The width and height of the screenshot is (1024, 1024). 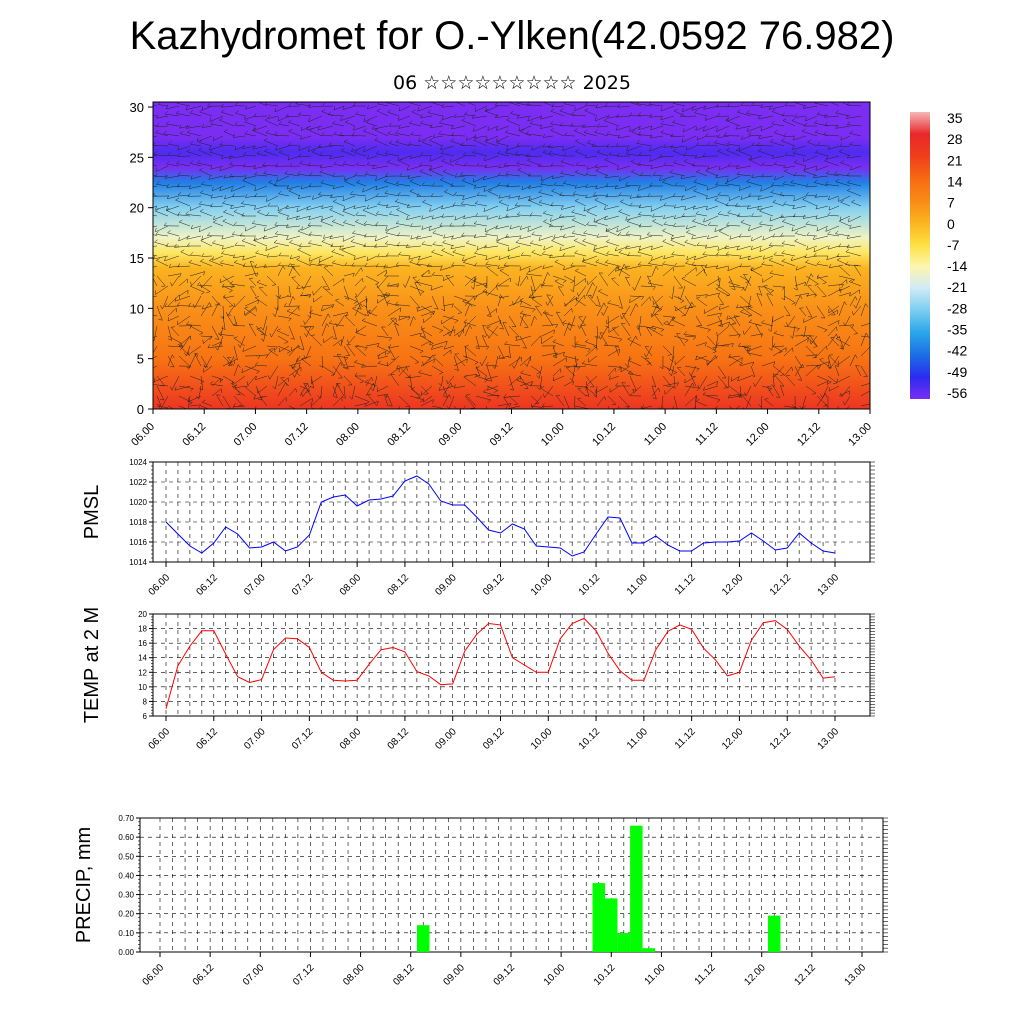 I want to click on x-tick-label: 12.00, so click(x=755, y=975).